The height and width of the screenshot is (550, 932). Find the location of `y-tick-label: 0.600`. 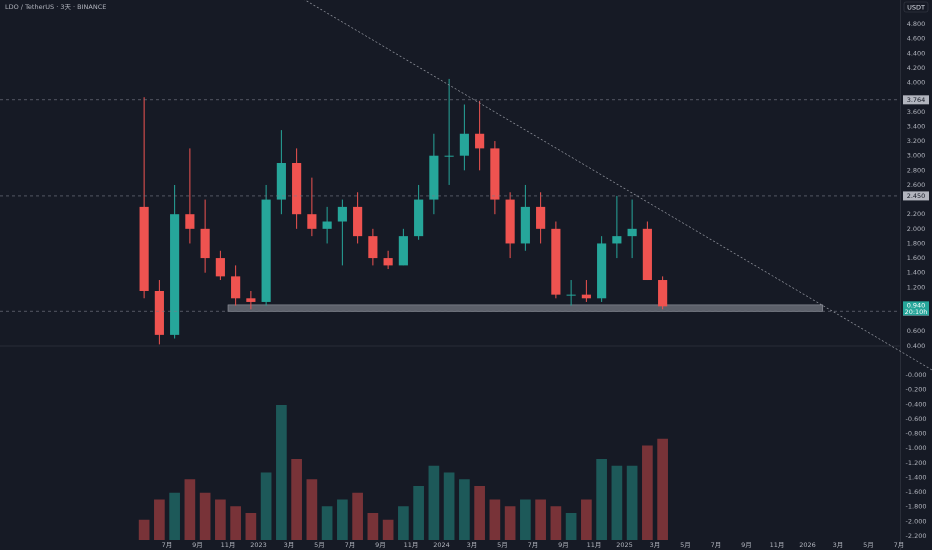

y-tick-label: 0.600 is located at coordinates (916, 331).